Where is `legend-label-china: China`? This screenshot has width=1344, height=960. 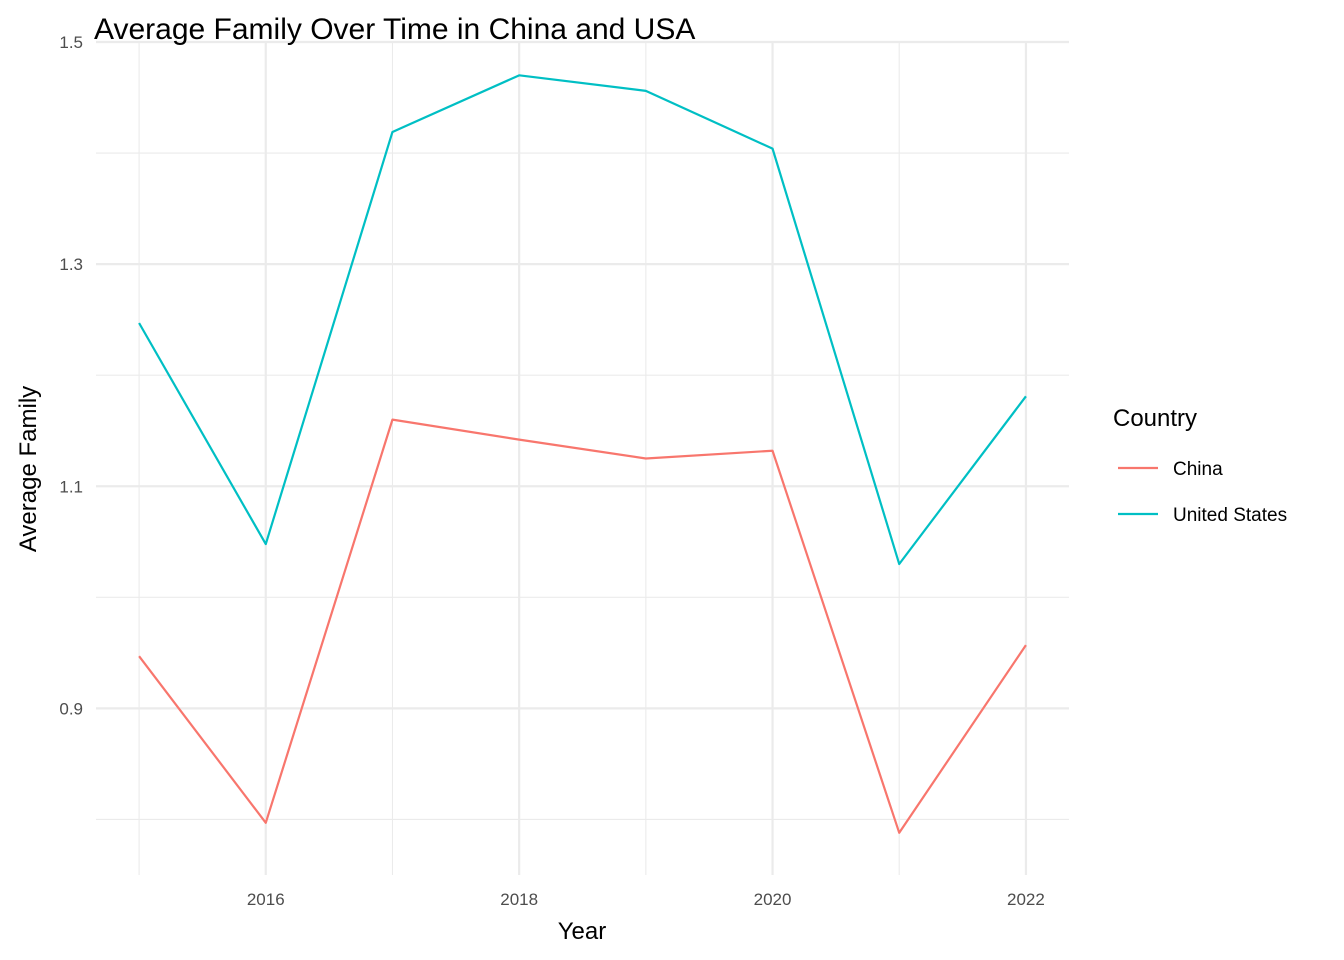 legend-label-china: China is located at coordinates (1198, 469).